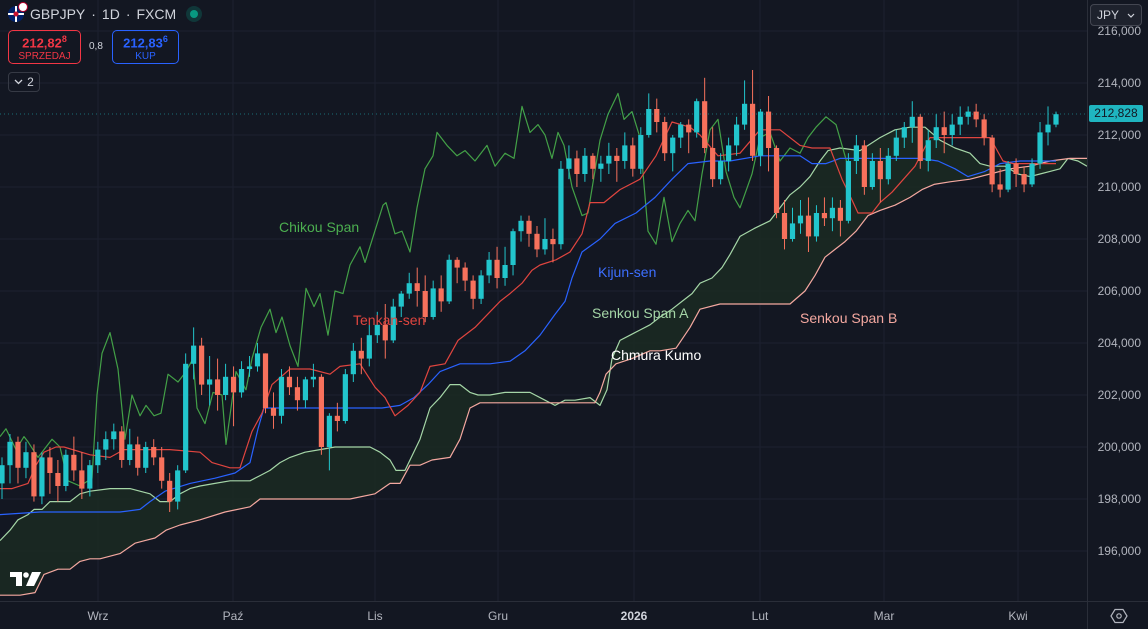  I want to click on price-tick: 214,000, so click(1119, 83).